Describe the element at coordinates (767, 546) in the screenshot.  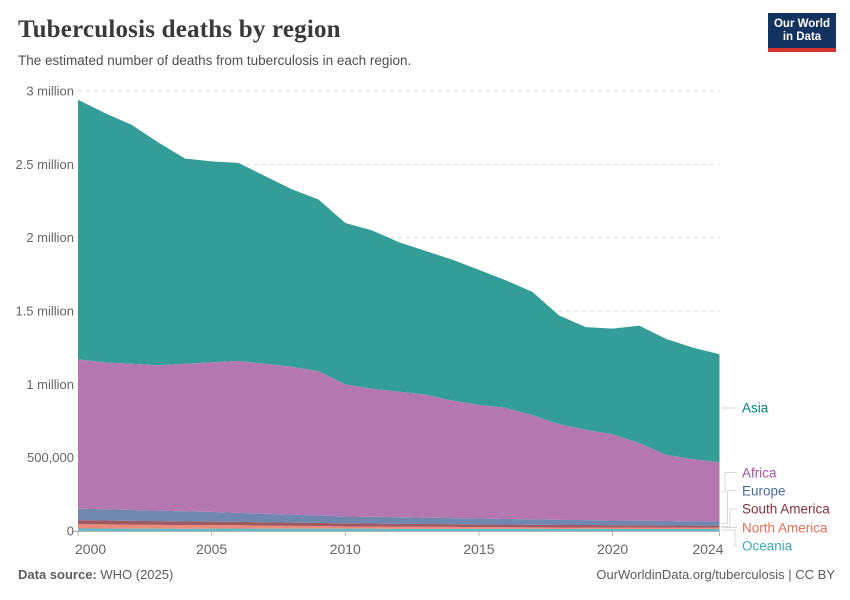
I see `legend-label-oceania: Oceania` at that location.